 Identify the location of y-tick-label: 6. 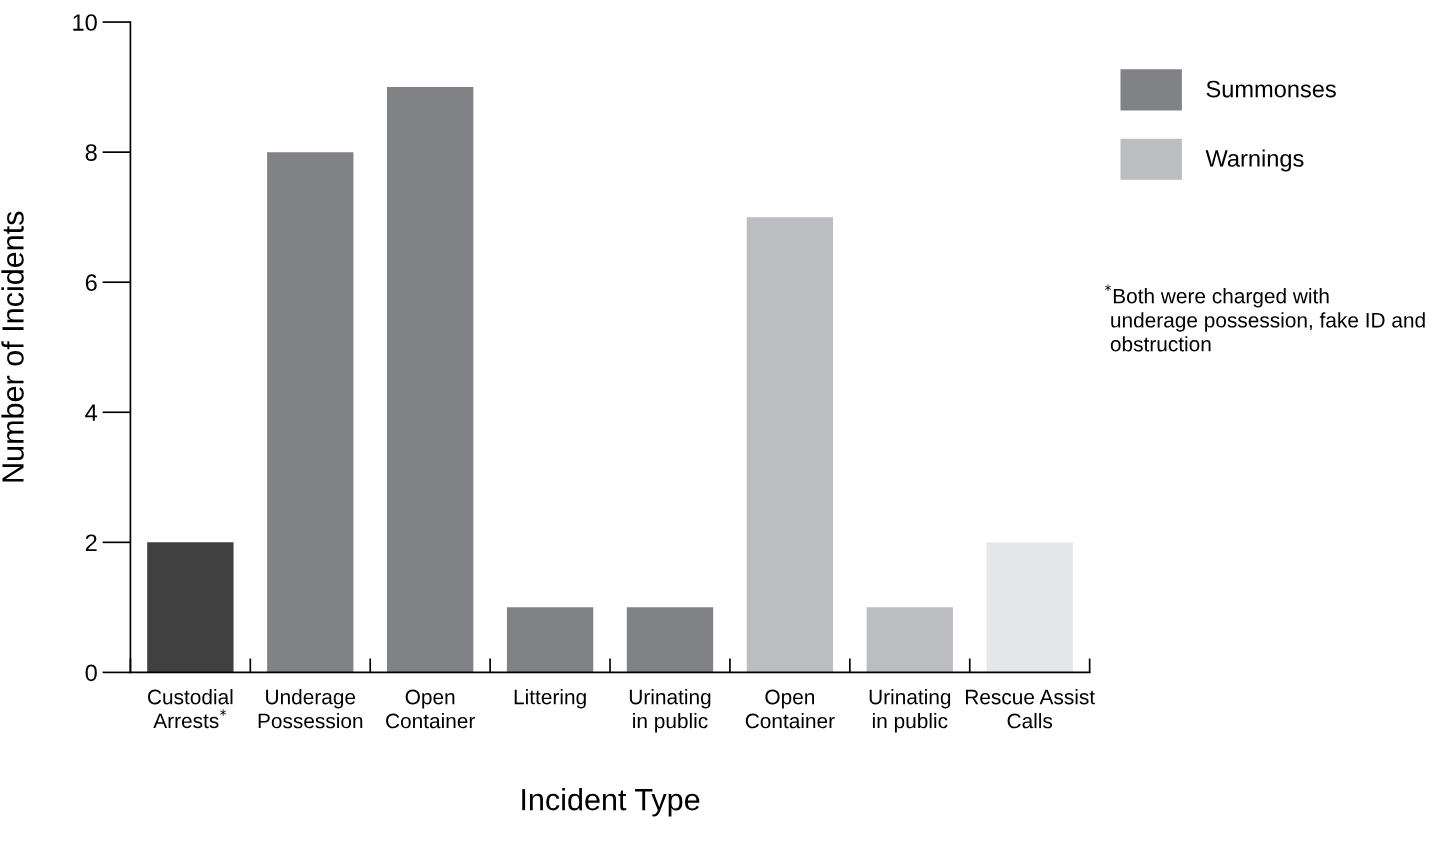
(91, 282).